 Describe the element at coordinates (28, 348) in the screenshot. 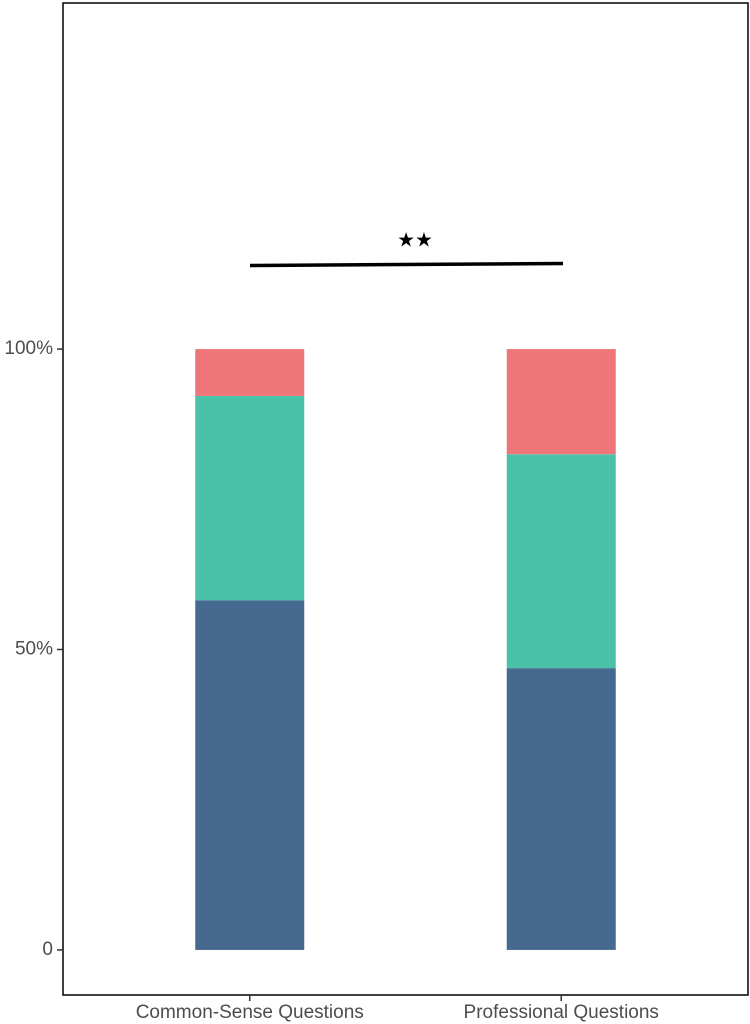

I see `y-tick-label: 100%` at that location.